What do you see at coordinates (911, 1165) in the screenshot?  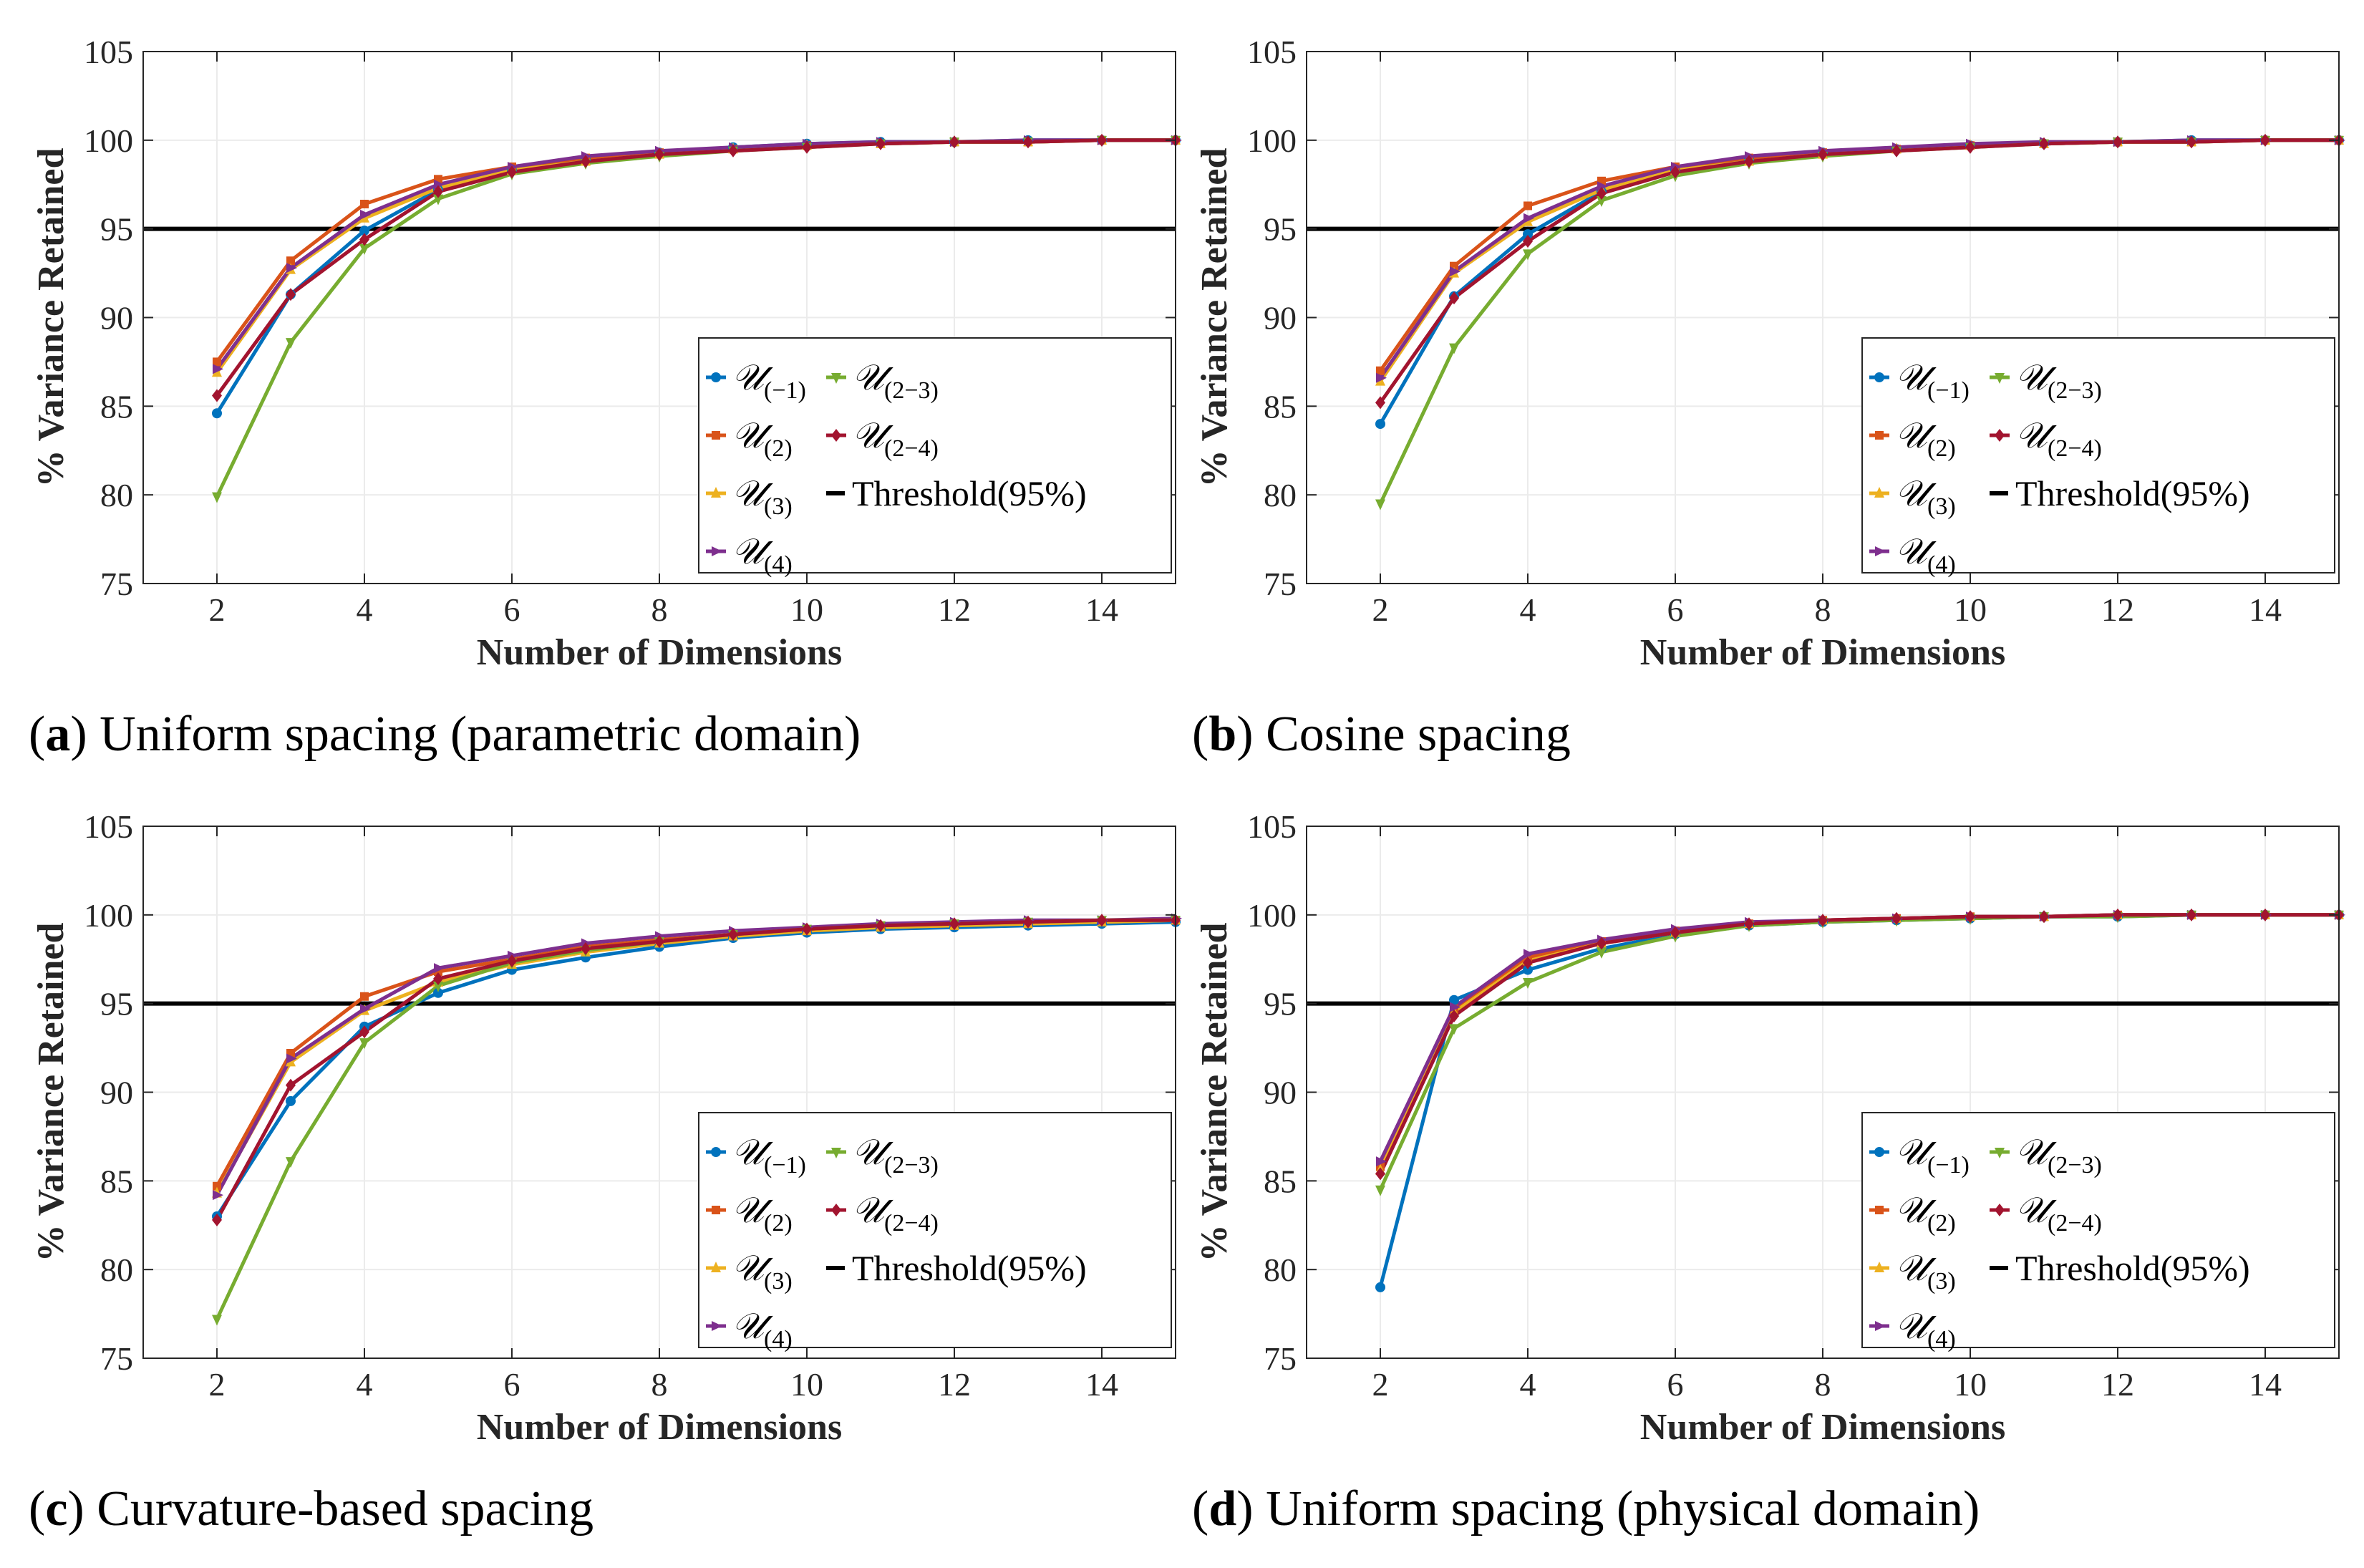 I see `legend-label-sub: (2−3)` at bounding box center [911, 1165].